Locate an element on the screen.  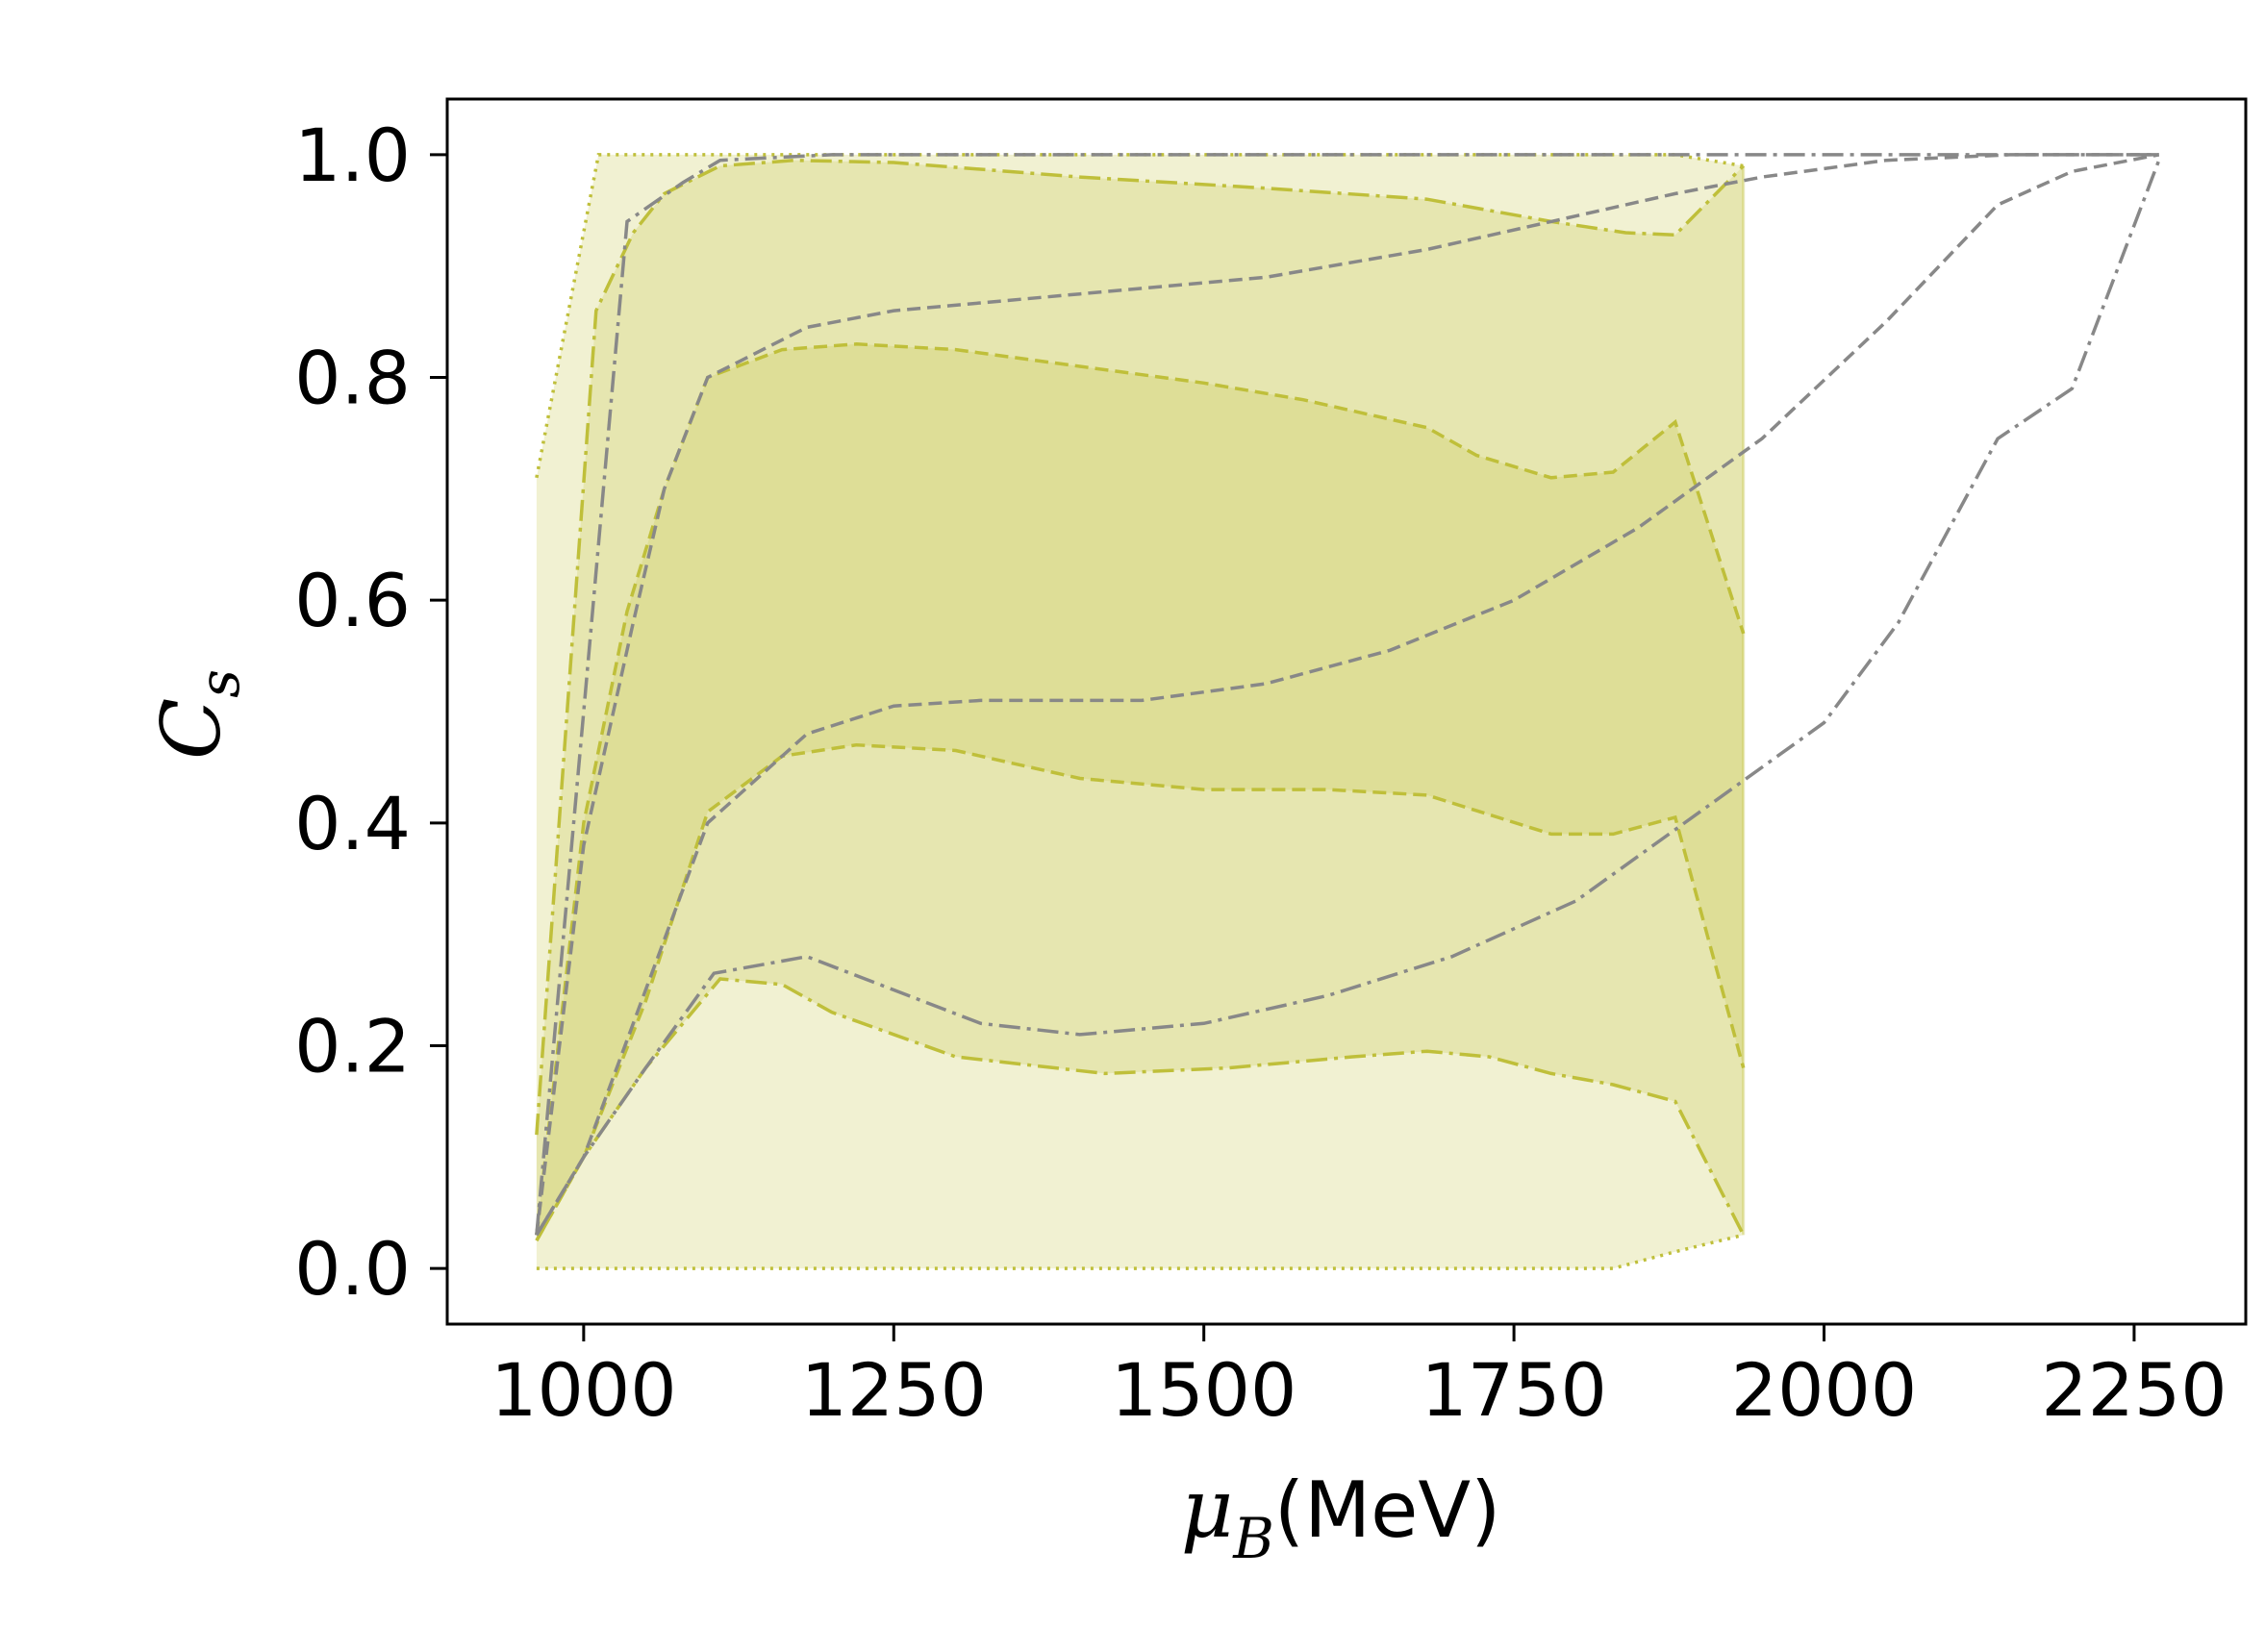
x-axis-ticks: 1000 1250 1500 1750 2000 2250 is located at coordinates (1359, 1378).